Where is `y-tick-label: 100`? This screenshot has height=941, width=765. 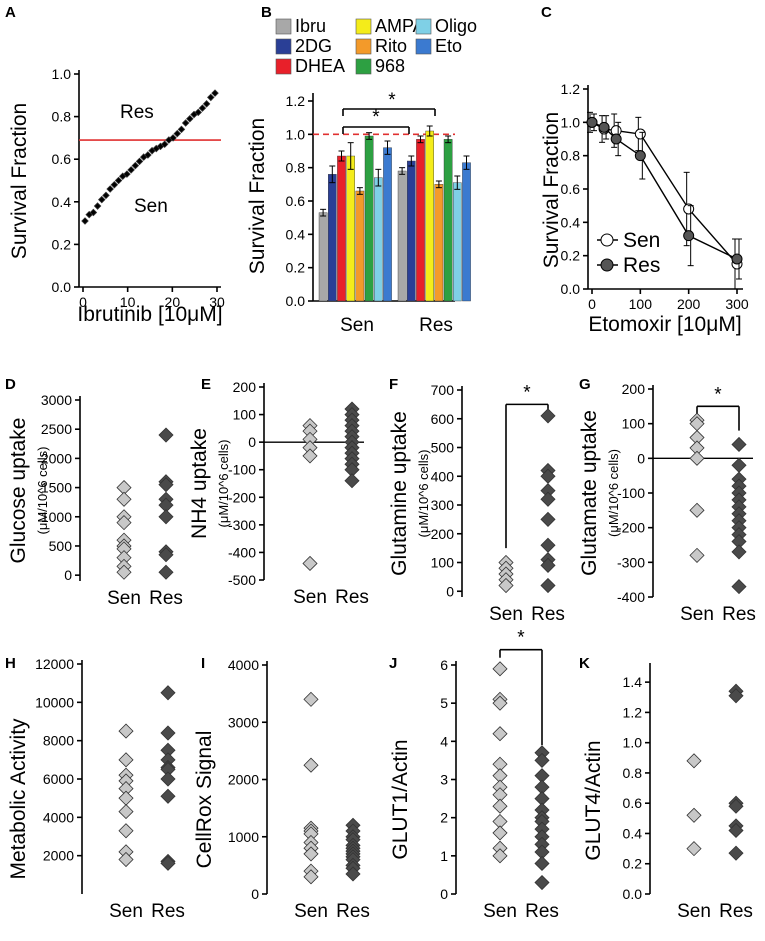 y-tick-label: 100 is located at coordinates (443, 563).